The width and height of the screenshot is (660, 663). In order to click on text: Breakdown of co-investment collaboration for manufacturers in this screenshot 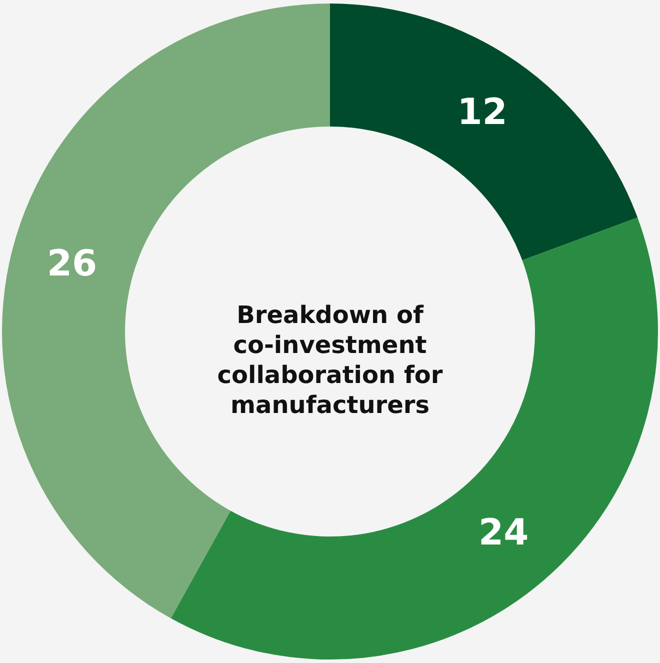, I will do `click(330, 360)`.